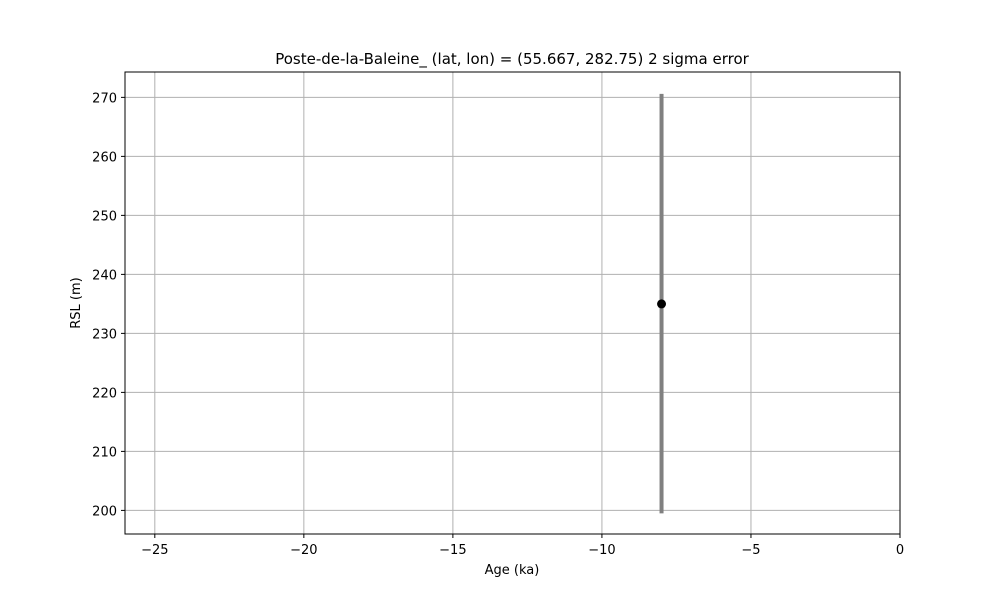 Image resolution: width=1000 pixels, height=604 pixels. I want to click on y-tick-label: 230, so click(104, 334).